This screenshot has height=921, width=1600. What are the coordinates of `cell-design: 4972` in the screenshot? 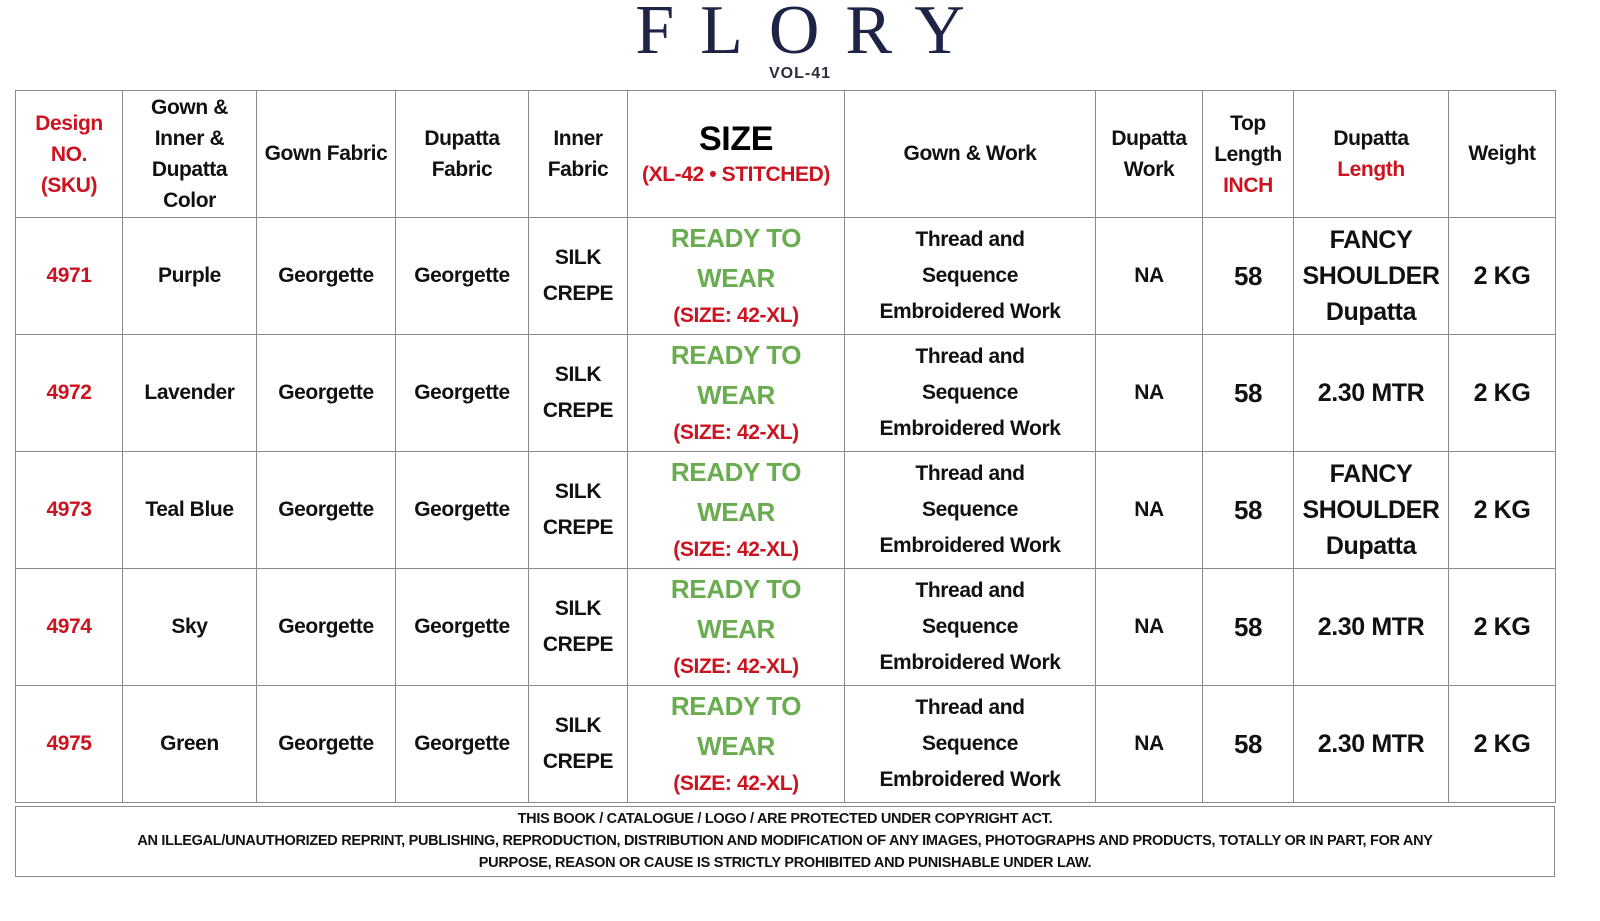 It's located at (69, 393).